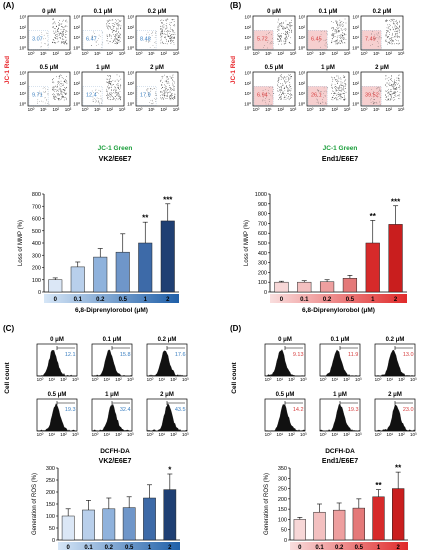 The height and width of the screenshot is (550, 442). What do you see at coordinates (115, 461) in the screenshot?
I see `chart-title: VK2/E6E7` at bounding box center [115, 461].